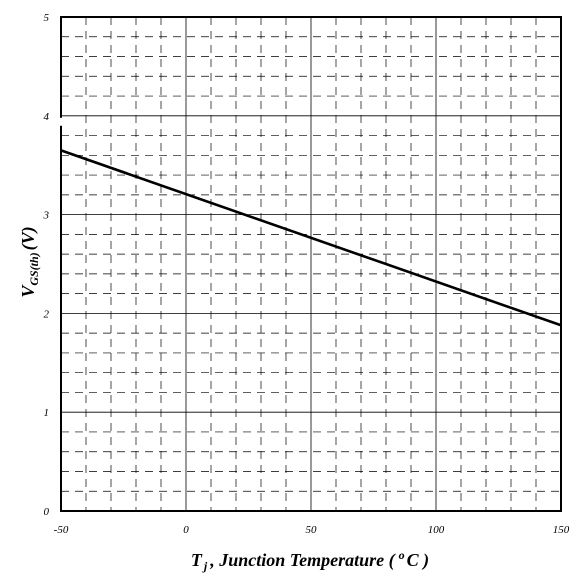  What do you see at coordinates (53, 265) in the screenshot?
I see `y-tick-labels: 0 1 2 3 4 5` at bounding box center [53, 265].